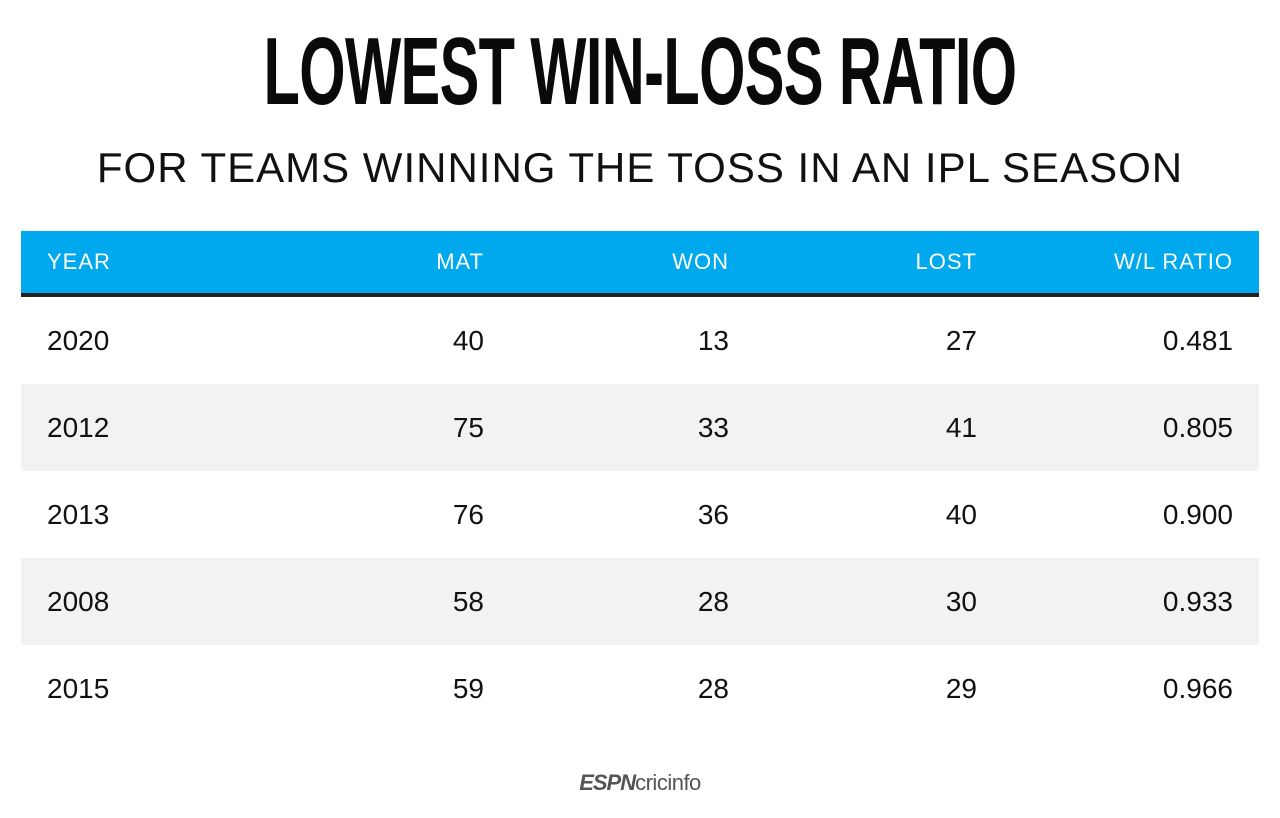  What do you see at coordinates (640, 71) in the screenshot?
I see `chart-title: LOWEST WIN-LOSS RATIO` at bounding box center [640, 71].